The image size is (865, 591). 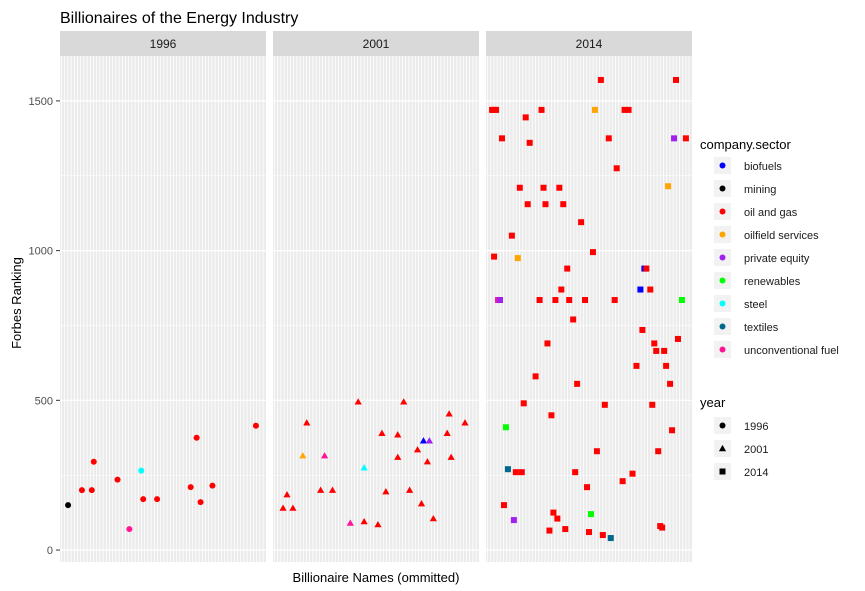 What do you see at coordinates (376, 577) in the screenshot?
I see `x-axis-label: Billionaire Names (ommitted)` at bounding box center [376, 577].